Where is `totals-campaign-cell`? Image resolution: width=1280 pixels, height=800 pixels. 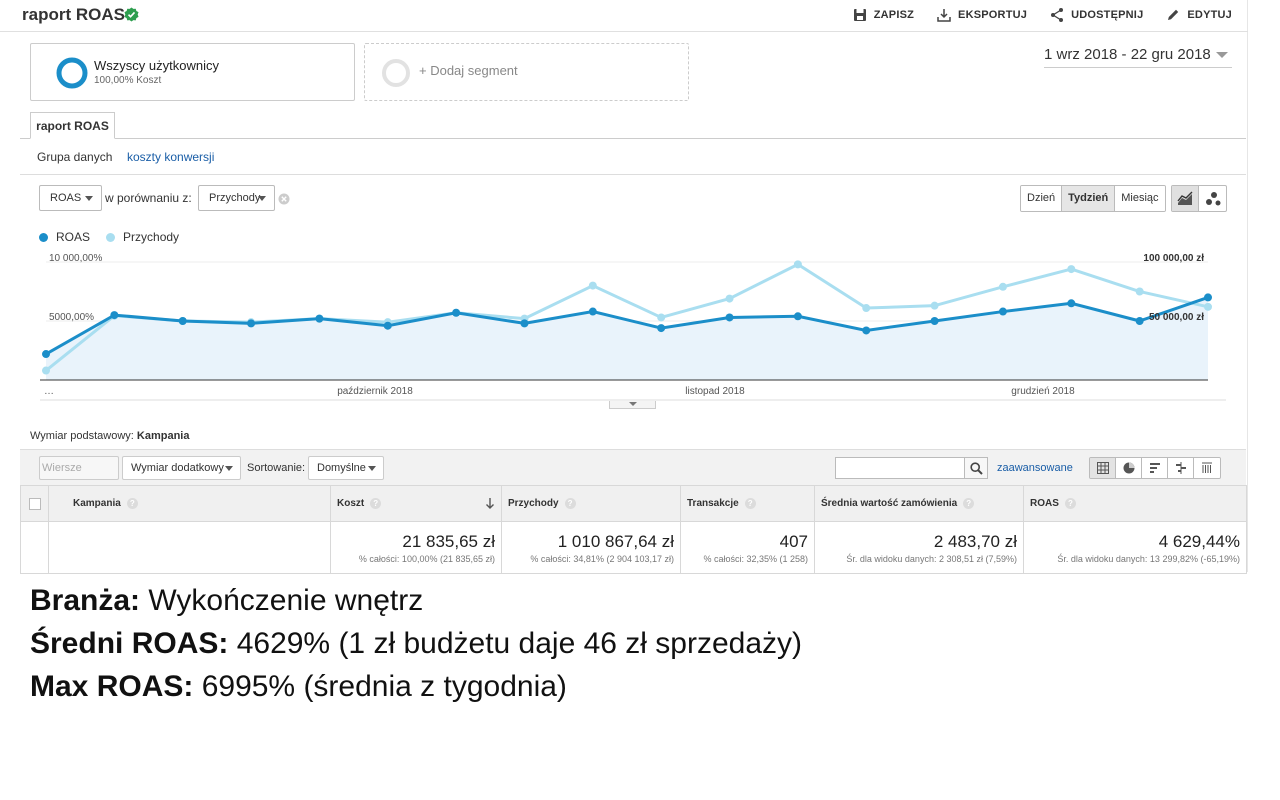
totals-campaign-cell is located at coordinates (189, 547).